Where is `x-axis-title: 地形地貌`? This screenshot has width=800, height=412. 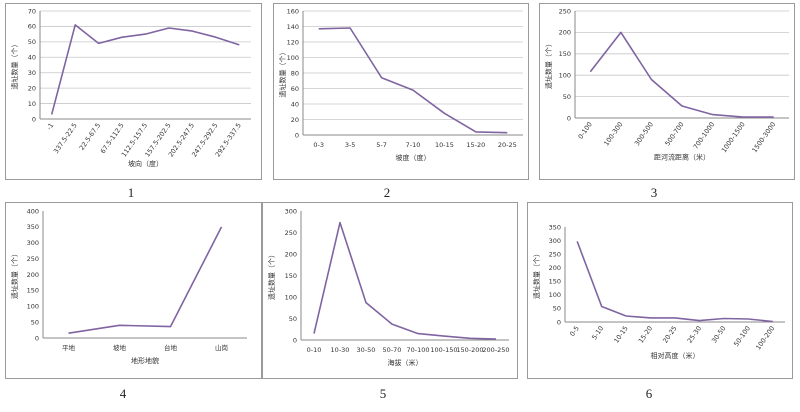
x-axis-title: 地形地貌 is located at coordinates (145, 360).